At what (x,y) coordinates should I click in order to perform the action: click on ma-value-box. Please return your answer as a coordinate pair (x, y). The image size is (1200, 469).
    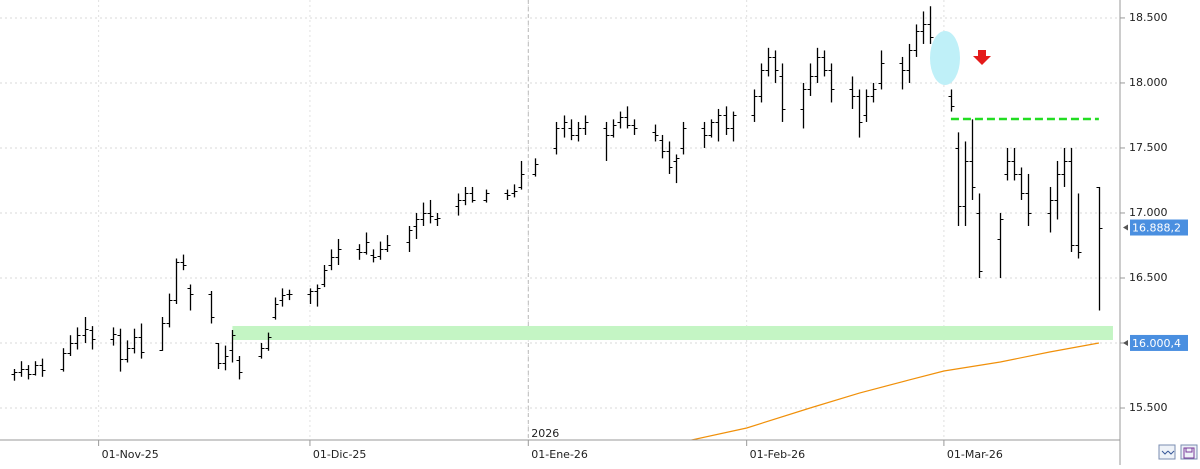
    Looking at the image, I should click on (1159, 342).